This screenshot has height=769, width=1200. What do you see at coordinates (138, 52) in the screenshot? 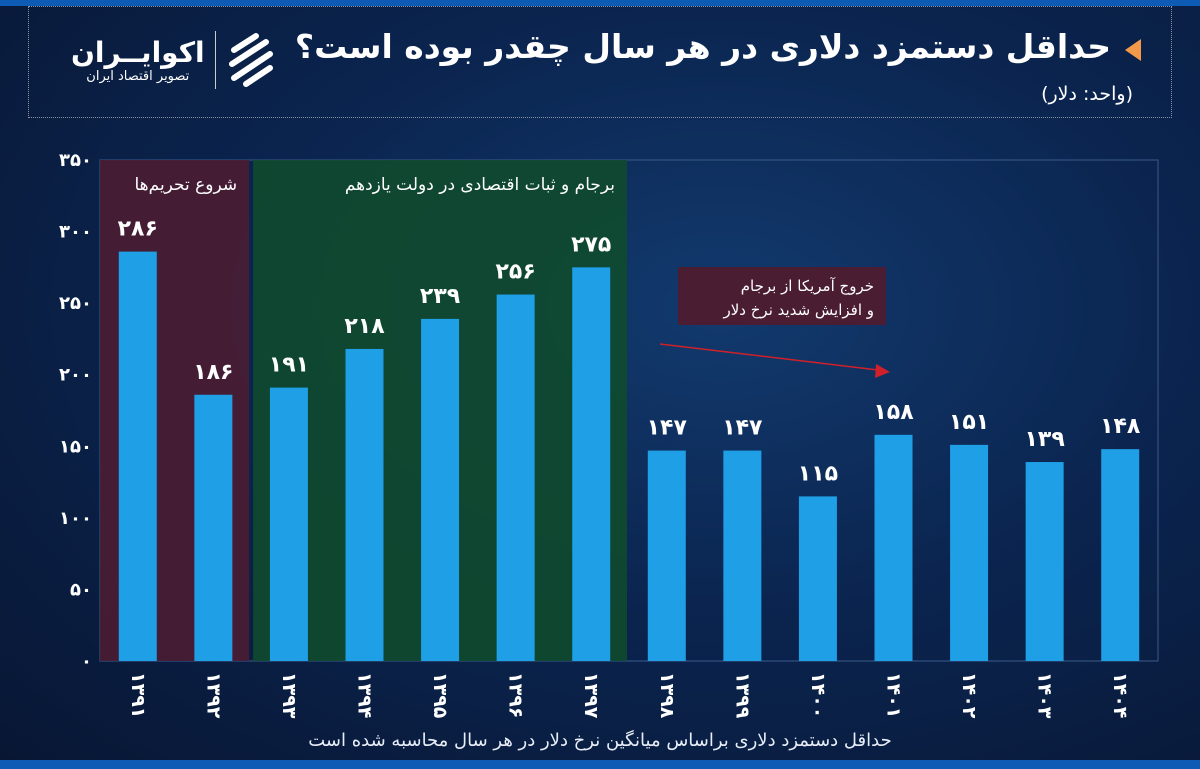
I see `logo-name: اکوایــران` at bounding box center [138, 52].